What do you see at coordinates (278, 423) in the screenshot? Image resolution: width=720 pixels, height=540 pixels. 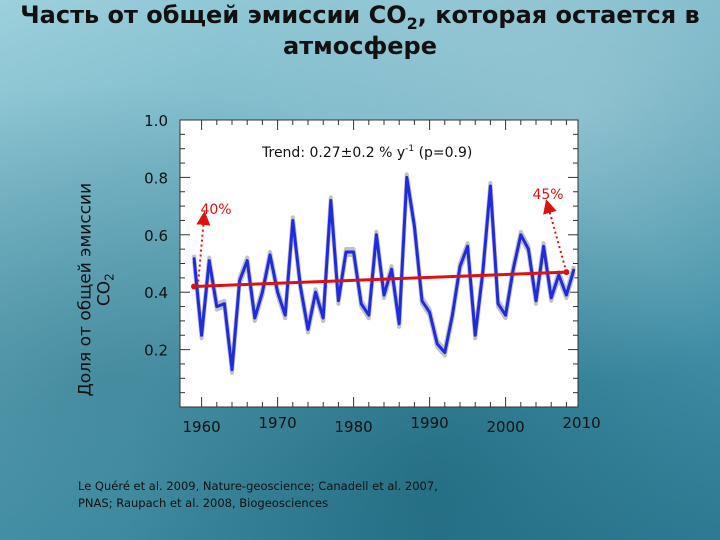 I see `x-tick-label: 1970` at bounding box center [278, 423].